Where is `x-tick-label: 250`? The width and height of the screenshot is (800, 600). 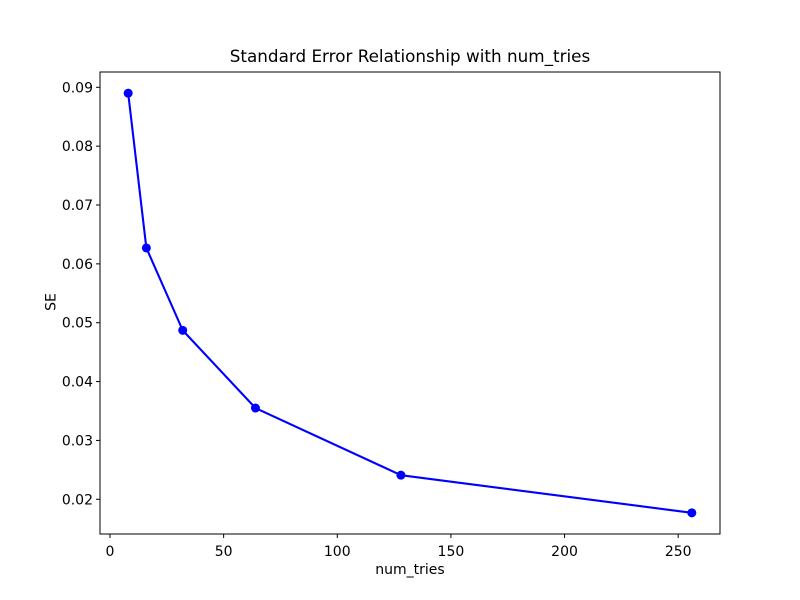 x-tick-label: 250 is located at coordinates (678, 552).